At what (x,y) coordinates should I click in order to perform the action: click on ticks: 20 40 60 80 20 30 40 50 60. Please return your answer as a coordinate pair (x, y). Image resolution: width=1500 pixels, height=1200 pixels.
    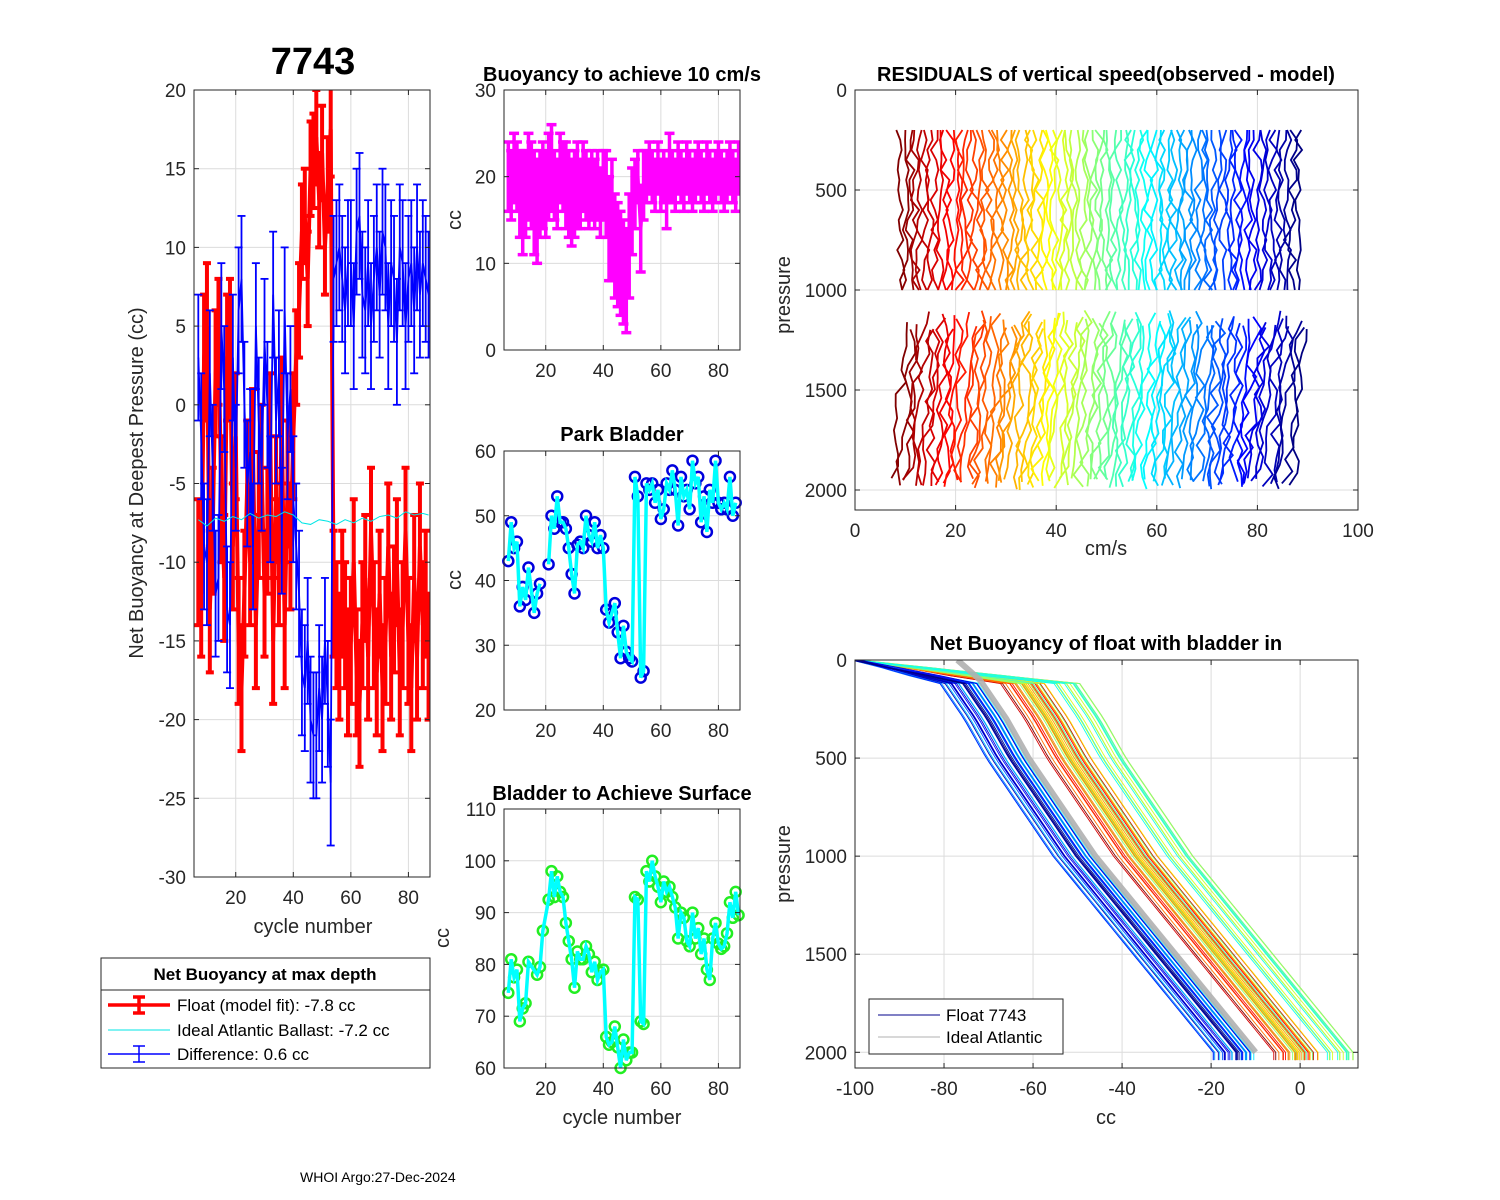
    Looking at the image, I should click on (607, 592).